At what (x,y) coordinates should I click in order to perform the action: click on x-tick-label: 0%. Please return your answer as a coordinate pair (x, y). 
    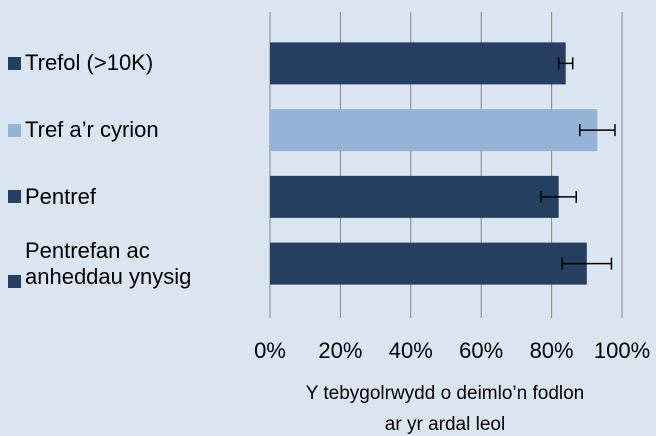
    Looking at the image, I should click on (270, 350).